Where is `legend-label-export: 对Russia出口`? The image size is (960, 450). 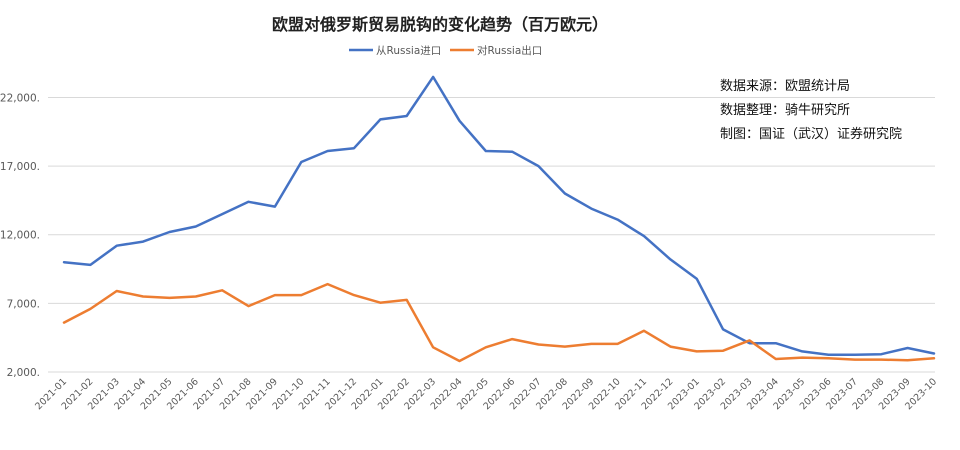
legend-label-export: 对Russia出口 is located at coordinates (509, 50).